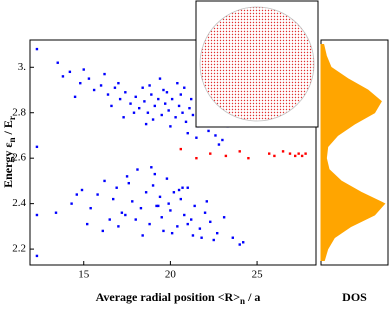 This screenshot has width=390, height=312. What do you see at coordinates (258, 275) in the screenshot?
I see `x-tick-label: 25` at bounding box center [258, 275].